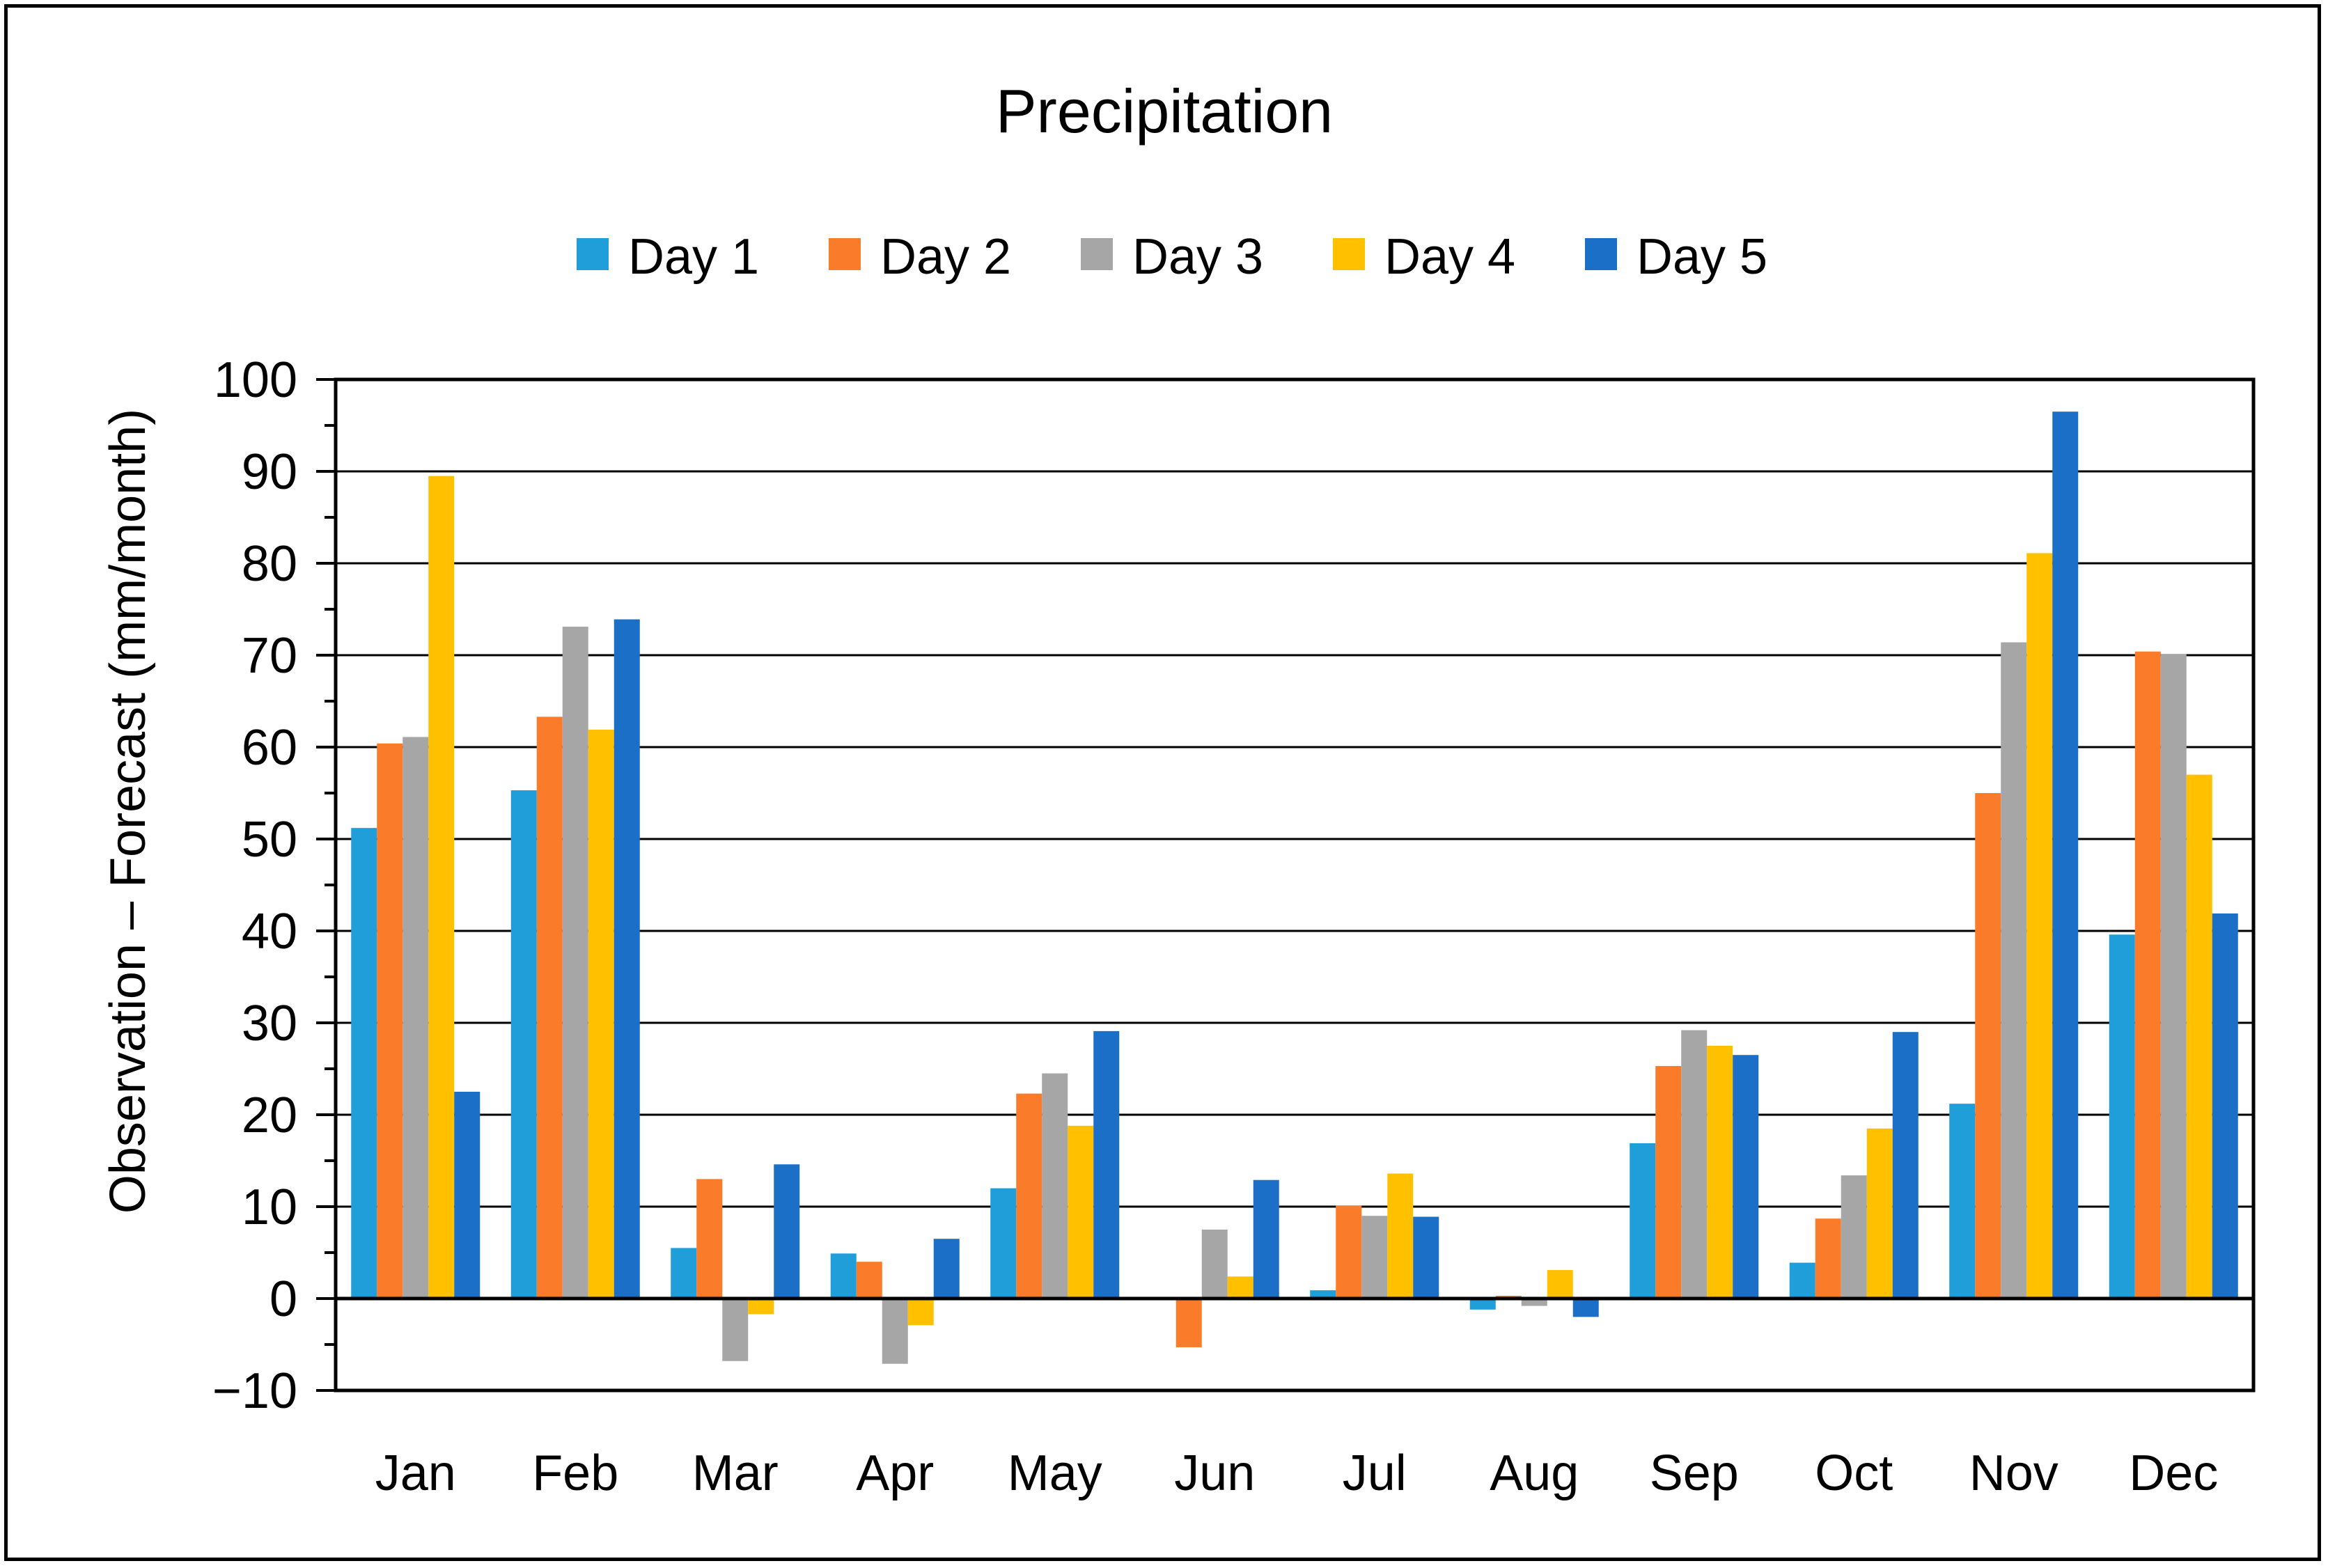 The width and height of the screenshot is (2328, 1568). I want to click on x-tick-label-oct: Oct, so click(1854, 1473).